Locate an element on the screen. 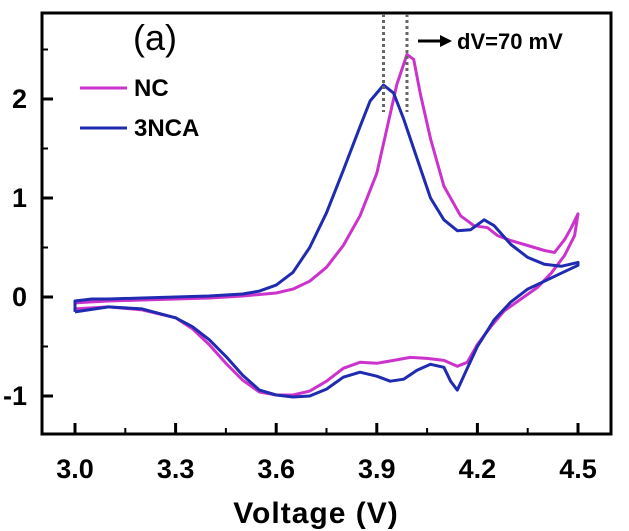  x-tick-label: 3.3 is located at coordinates (176, 469).